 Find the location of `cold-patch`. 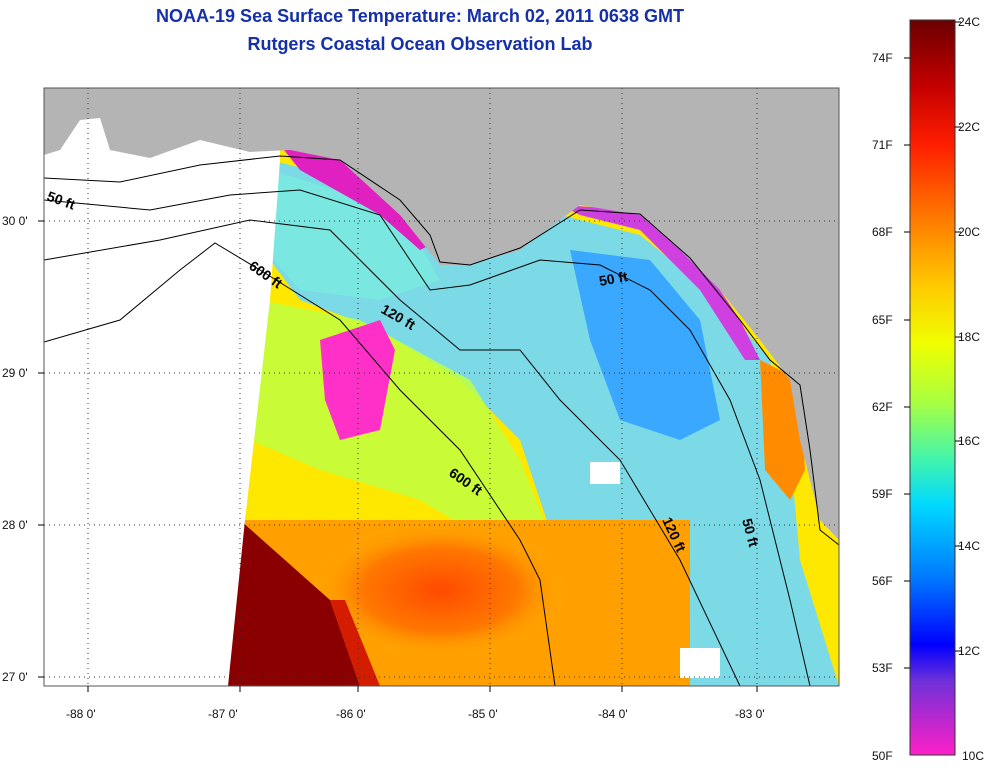

cold-patch is located at coordinates (357, 380).